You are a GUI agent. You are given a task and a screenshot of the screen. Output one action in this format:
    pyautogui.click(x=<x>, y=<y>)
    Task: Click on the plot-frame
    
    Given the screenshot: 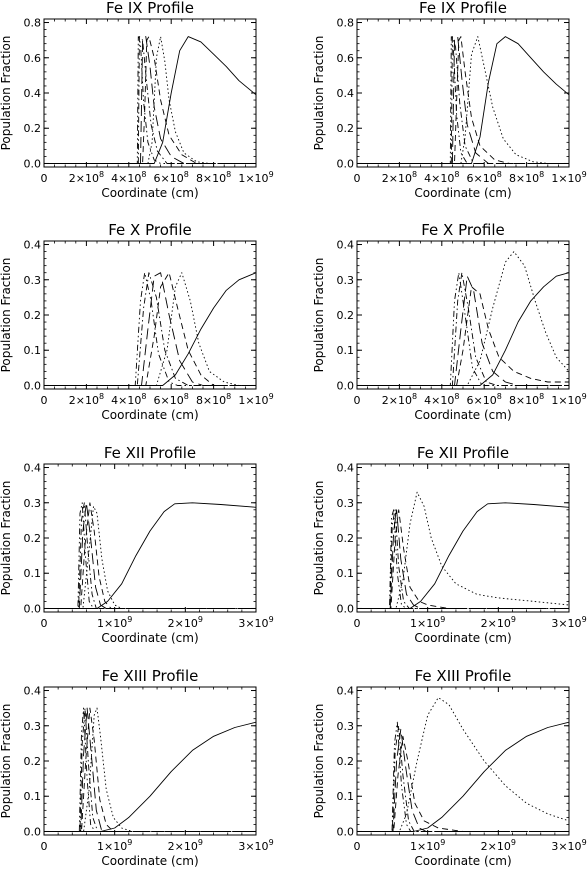 What is the action you would take?
    pyautogui.click(x=463, y=538)
    